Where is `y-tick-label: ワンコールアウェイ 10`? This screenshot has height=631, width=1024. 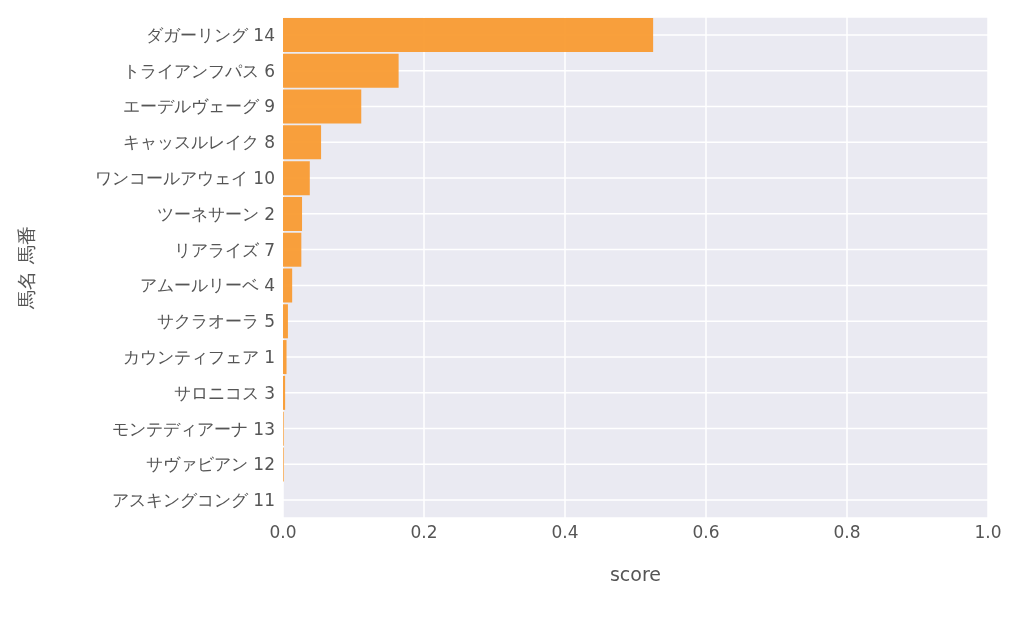 y-tick-label: ワンコールアウェイ 10 is located at coordinates (184, 178).